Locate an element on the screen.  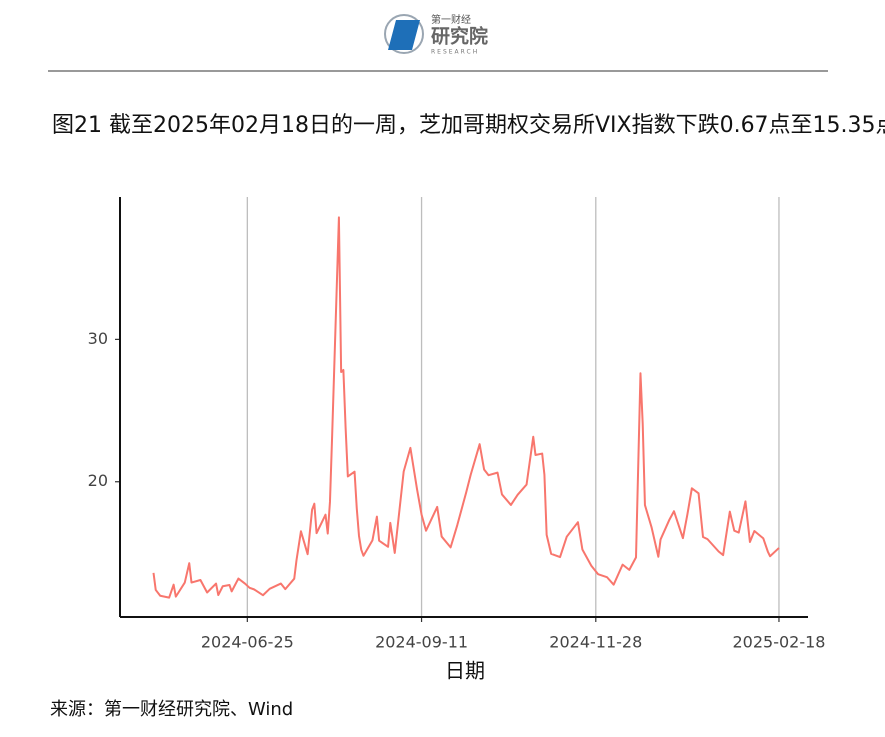
logo-main: 研究院 is located at coordinates (459, 36).